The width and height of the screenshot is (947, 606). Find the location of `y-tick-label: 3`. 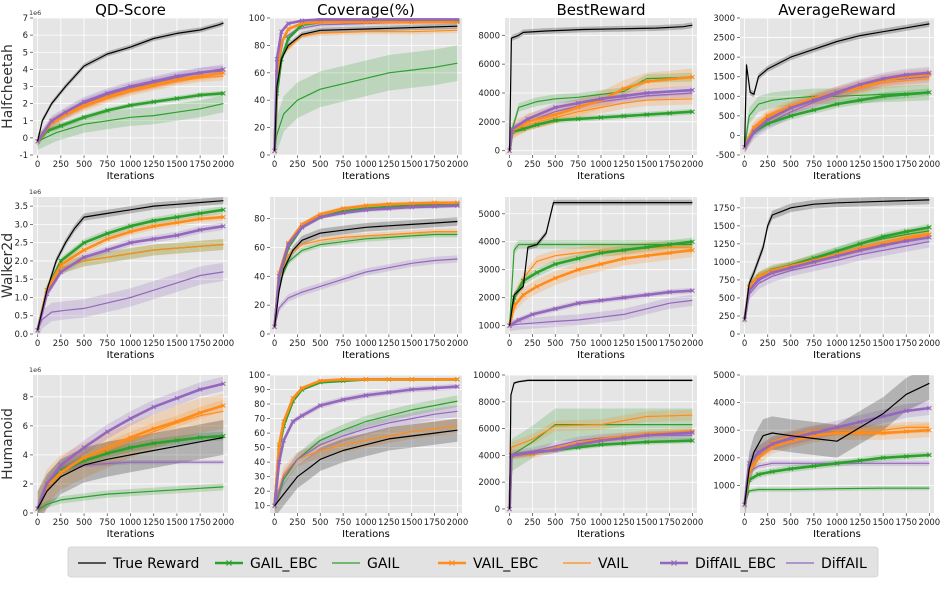

y-tick-label: 3 is located at coordinates (25, 88).